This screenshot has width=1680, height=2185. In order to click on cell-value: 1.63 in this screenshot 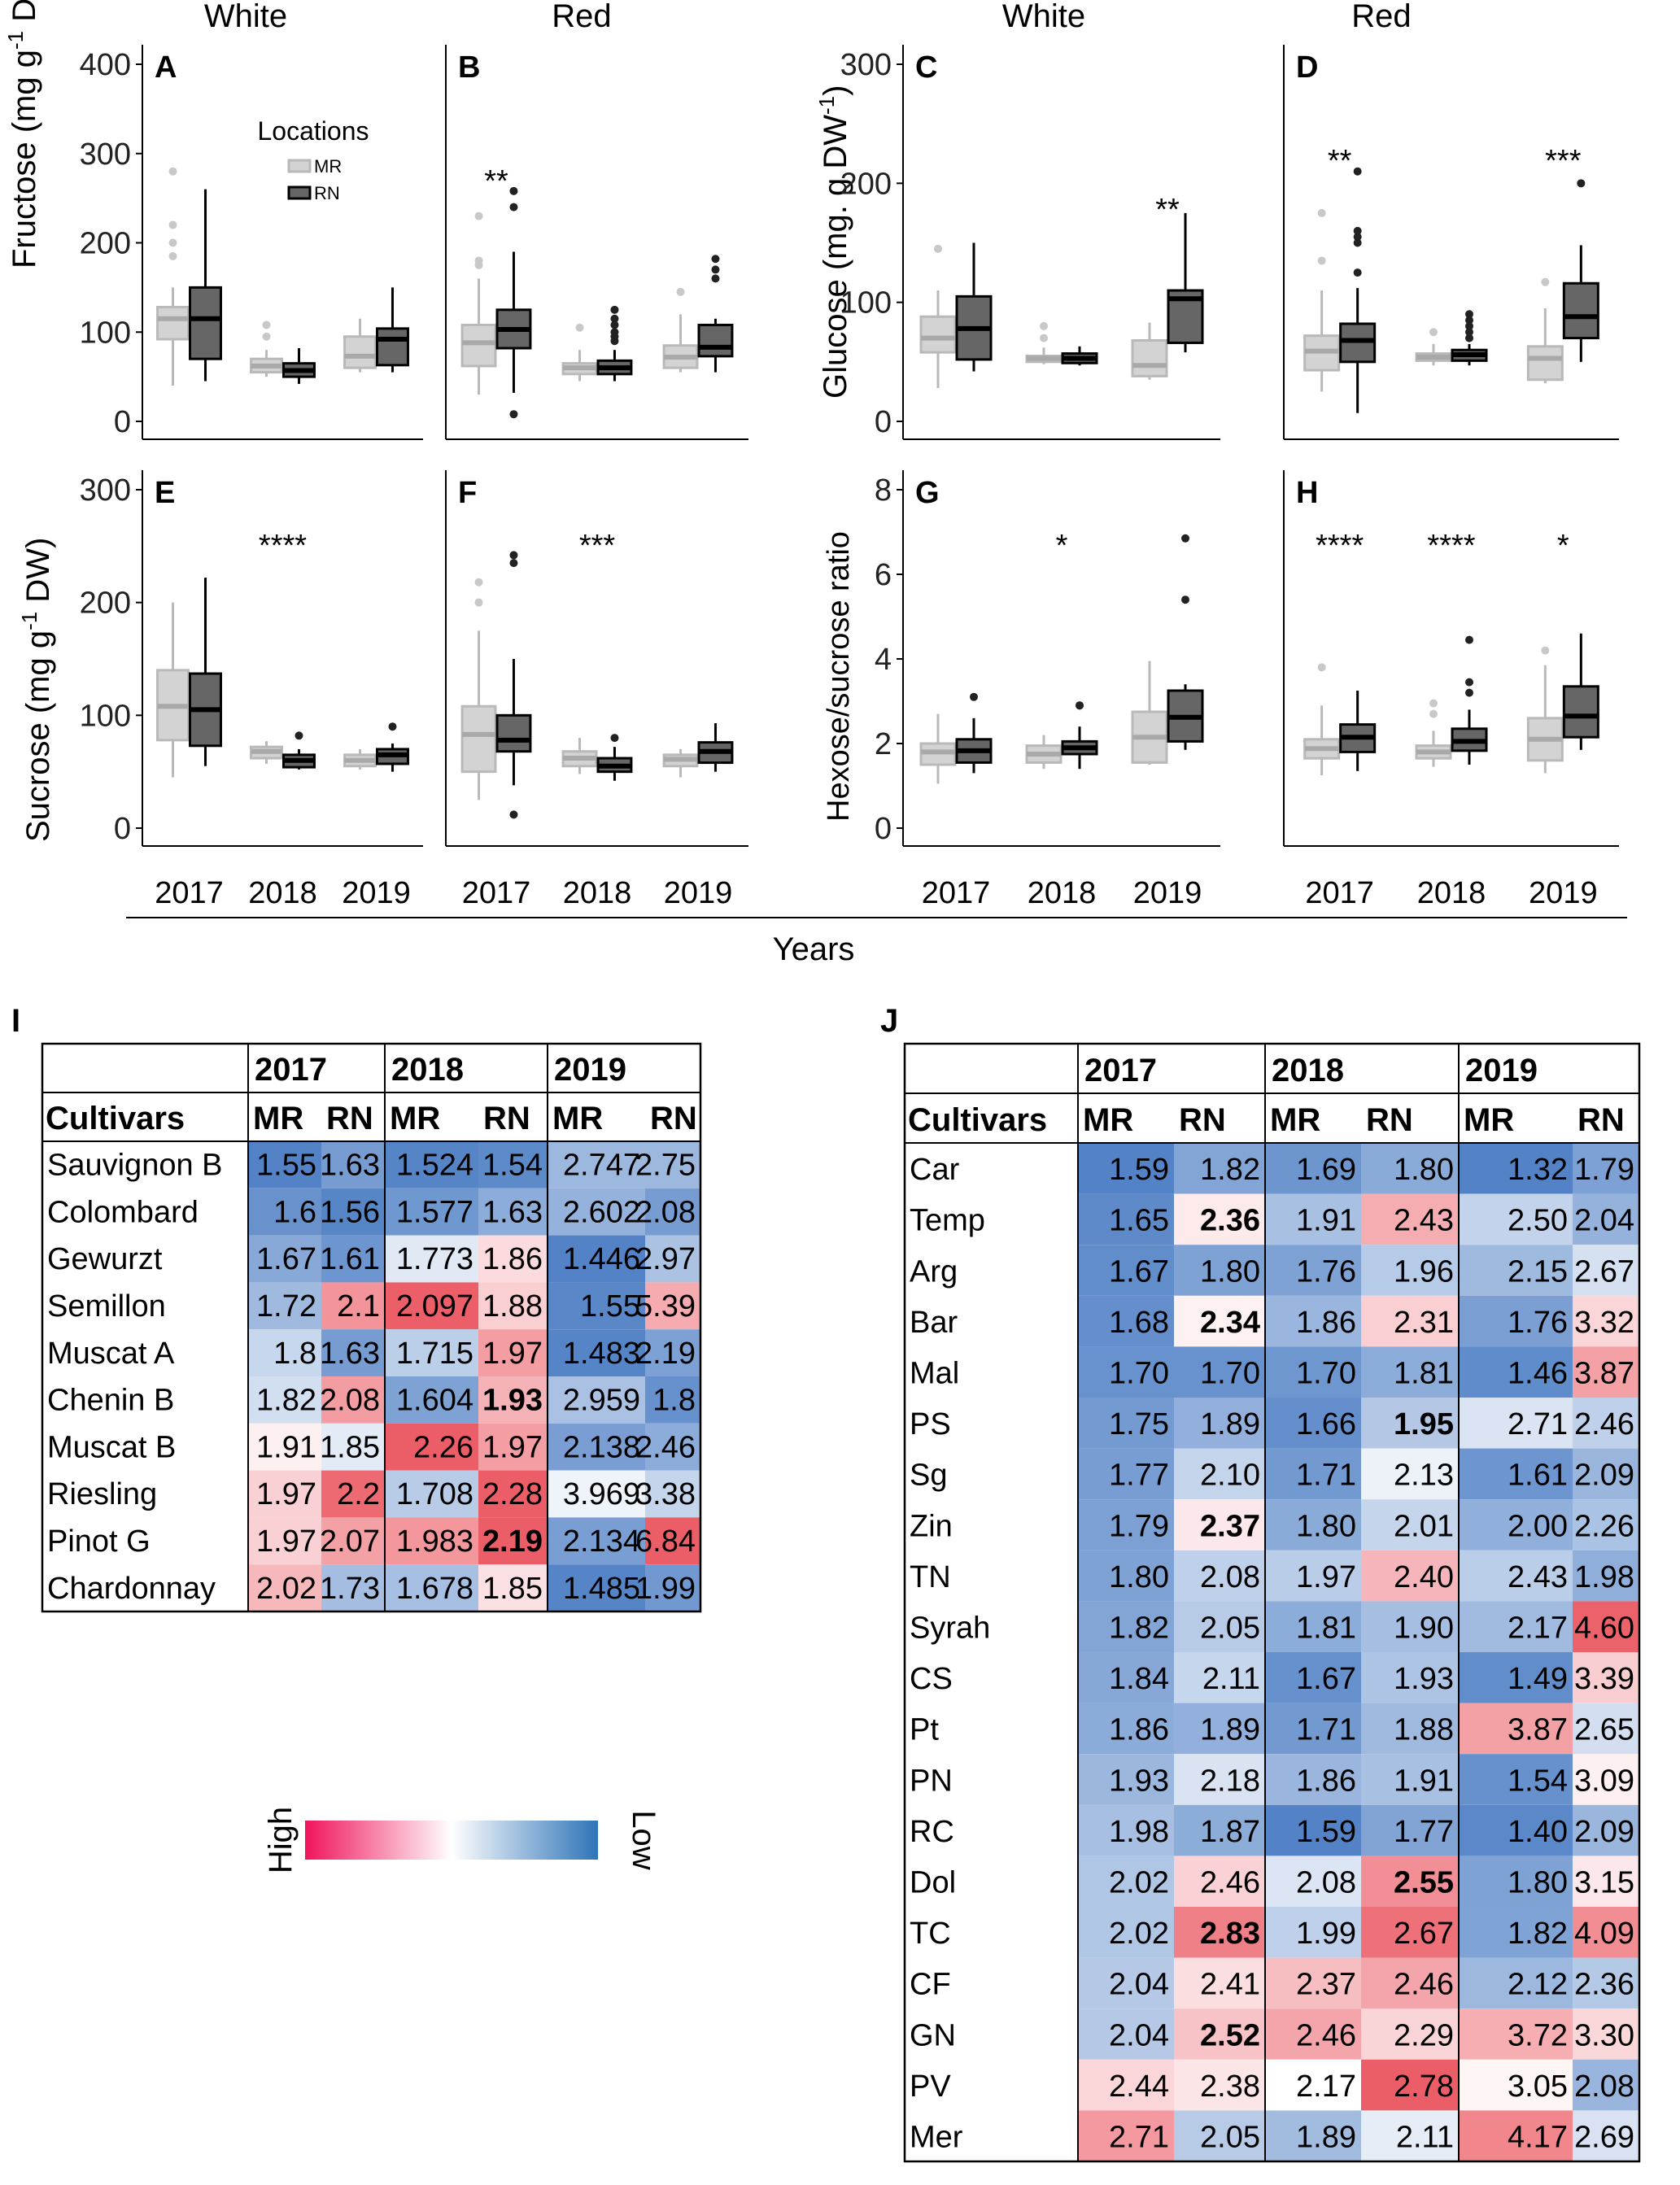, I will do `click(513, 1212)`.